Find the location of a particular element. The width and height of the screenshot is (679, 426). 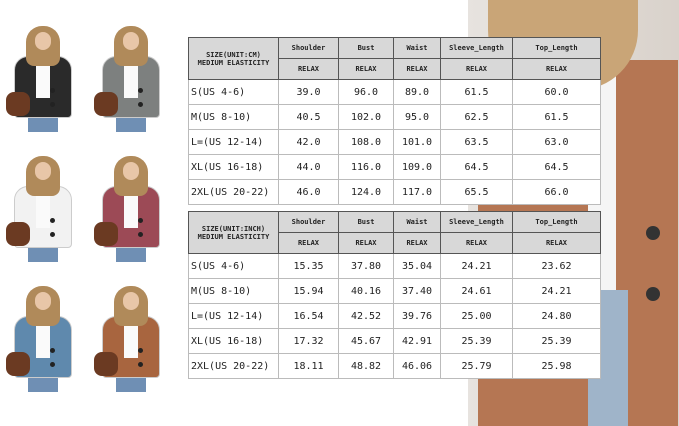

measurement-cell: 42.0 is located at coordinates (308, 142).